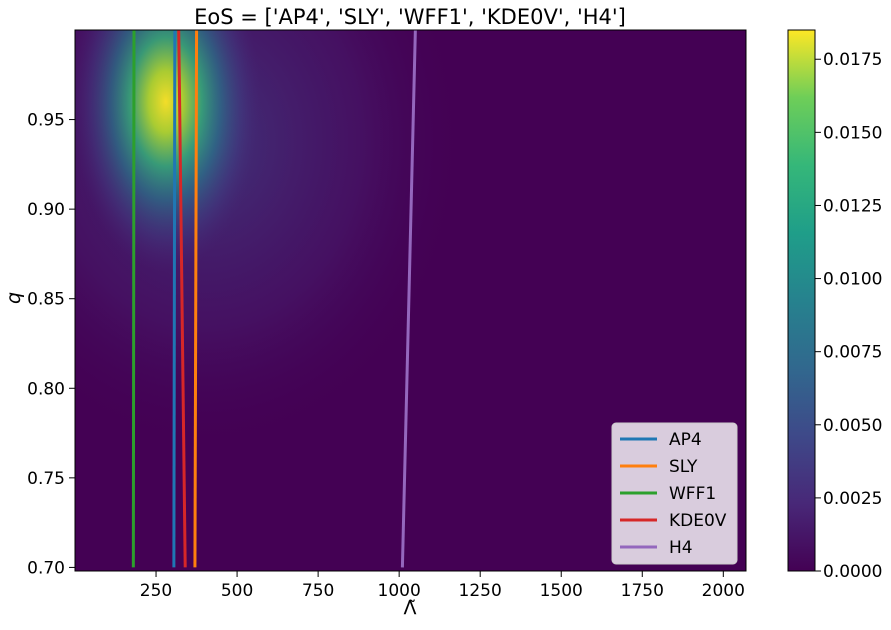 The height and width of the screenshot is (630, 891). I want to click on series-line-wff1, so click(133, 299).